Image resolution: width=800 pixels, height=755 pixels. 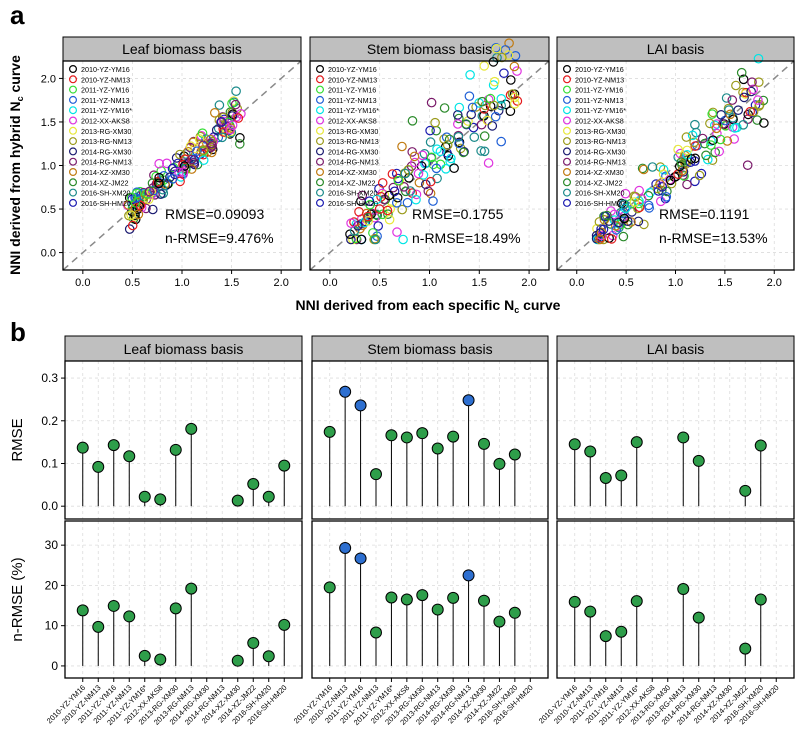 What do you see at coordinates (182, 49) in the screenshot?
I see `strip-header` at bounding box center [182, 49].